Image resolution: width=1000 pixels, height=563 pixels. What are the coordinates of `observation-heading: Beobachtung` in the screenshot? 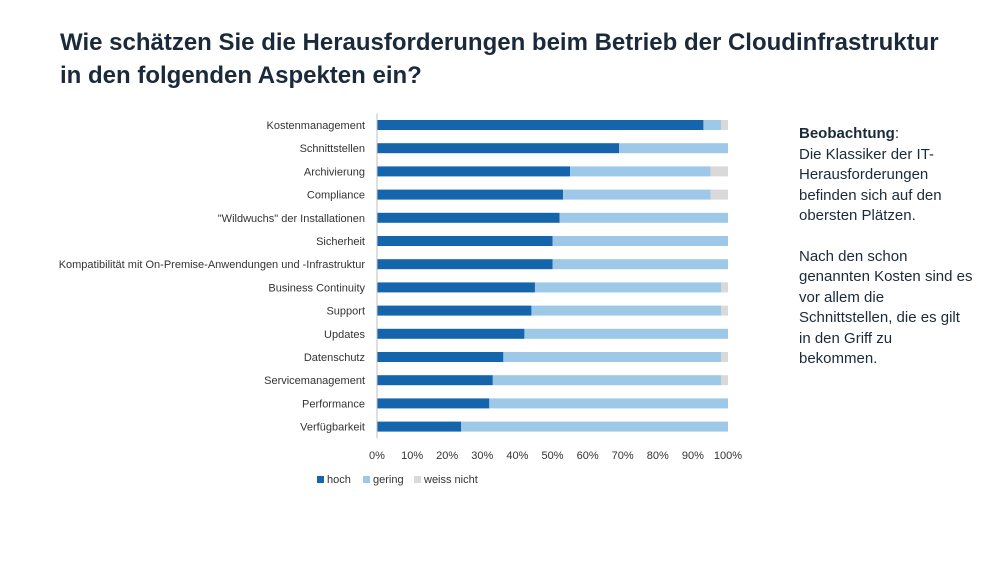 It's located at (847, 133).